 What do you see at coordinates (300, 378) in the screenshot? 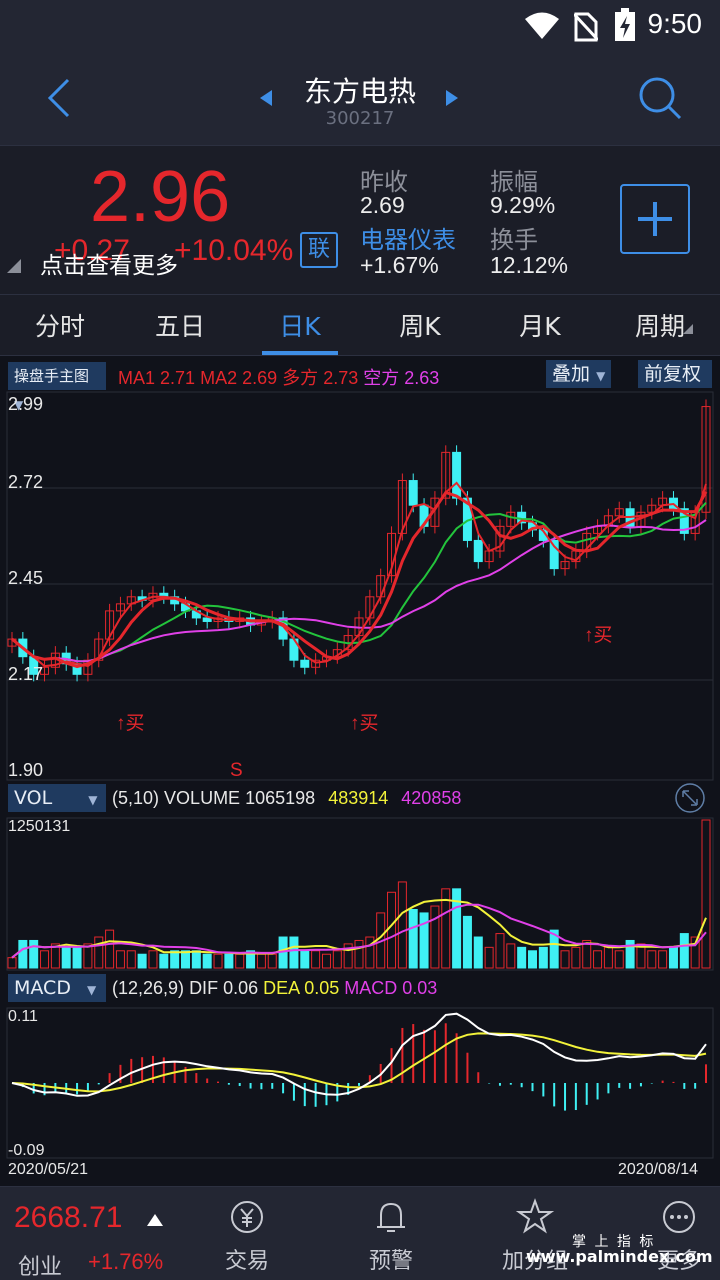
I see `duo-label: 多方` at bounding box center [300, 378].